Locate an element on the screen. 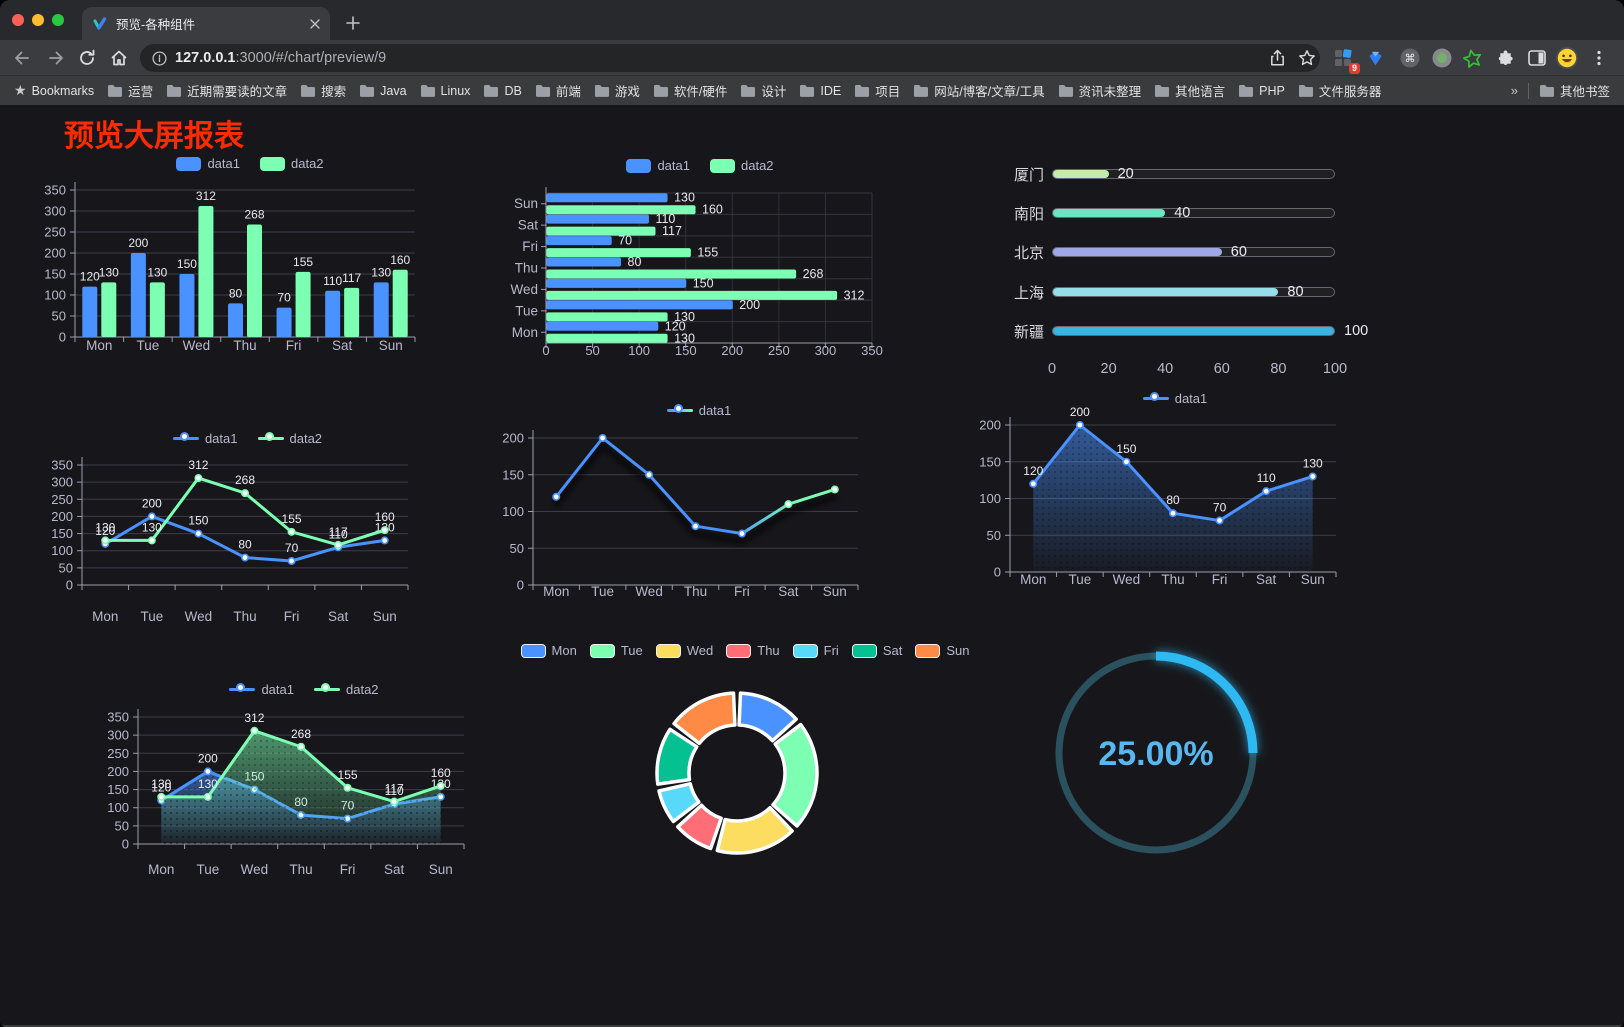 The image size is (1624, 1027). forward-button is located at coordinates (56, 58).